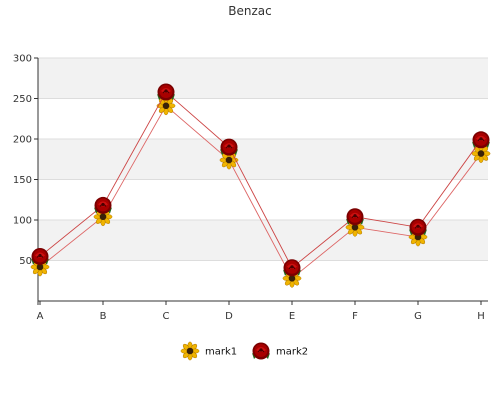 This screenshot has height=400, width=500. I want to click on y-tick-label: 100, so click(22, 221).